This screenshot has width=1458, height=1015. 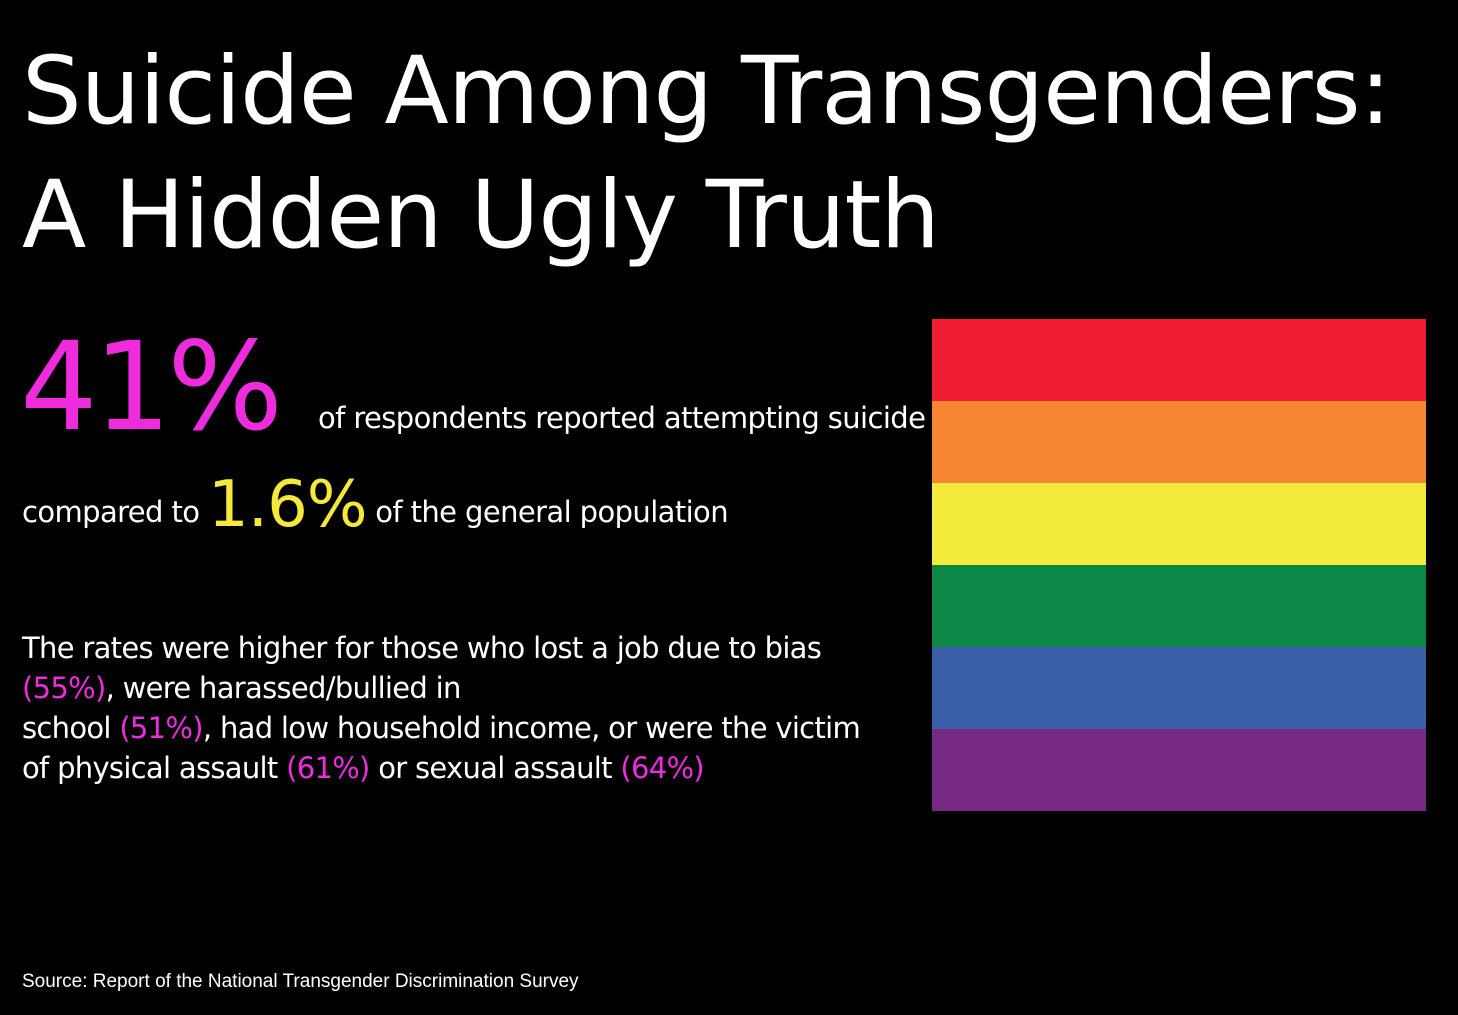 I want to click on physical-assault-percentage: (61%), so click(x=328, y=768).